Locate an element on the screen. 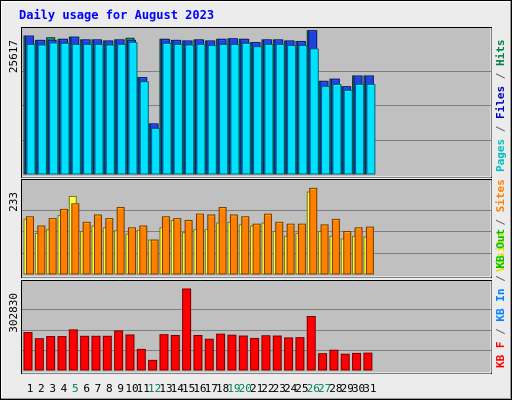  day-label-16: 16 is located at coordinates (199, 388).